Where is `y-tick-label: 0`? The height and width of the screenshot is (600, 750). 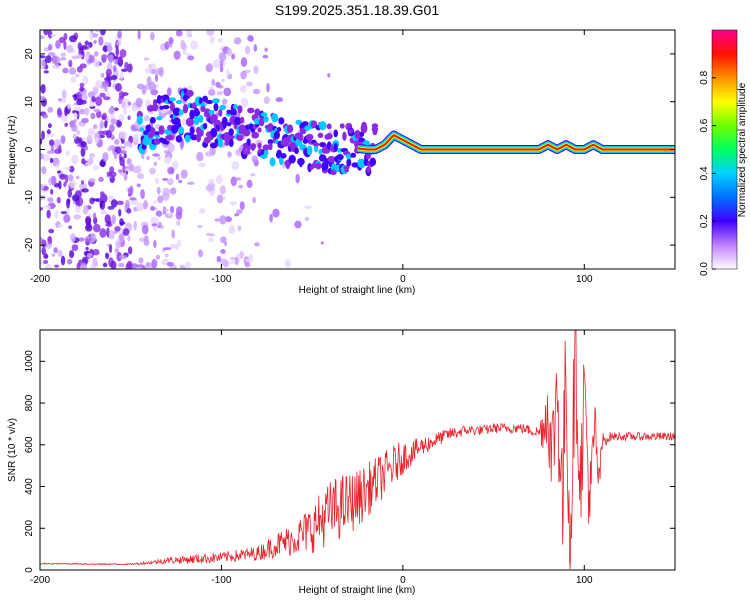
y-tick-label: 0 is located at coordinates (29, 149).